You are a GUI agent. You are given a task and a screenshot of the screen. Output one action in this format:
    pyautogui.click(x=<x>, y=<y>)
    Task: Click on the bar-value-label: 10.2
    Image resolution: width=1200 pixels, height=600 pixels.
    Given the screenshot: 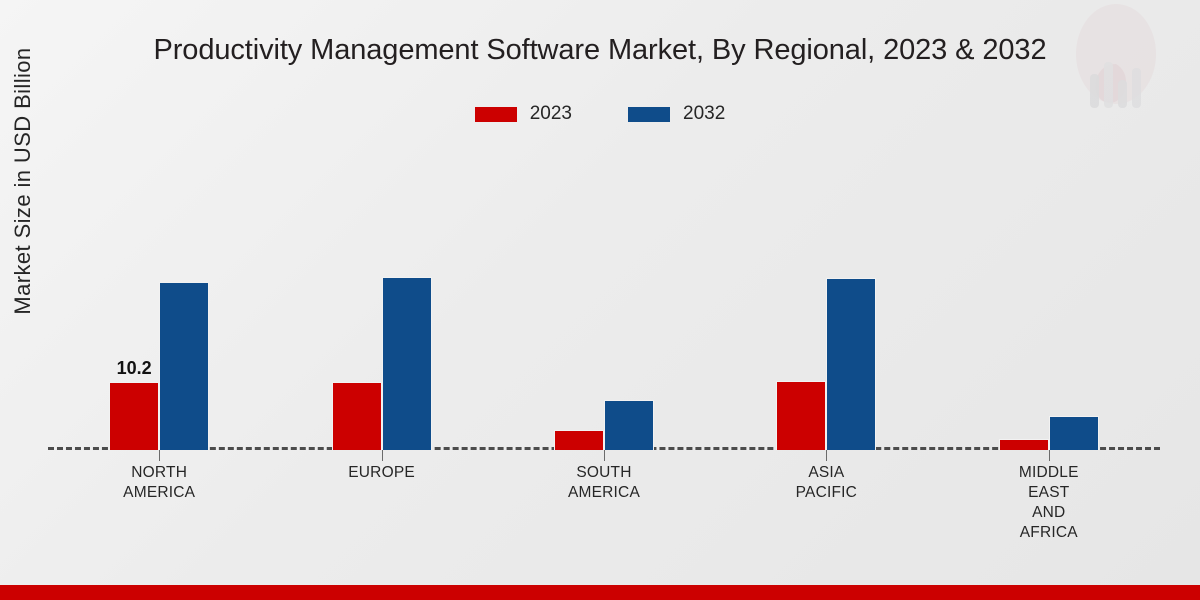 What is the action you would take?
    pyautogui.click(x=134, y=368)
    